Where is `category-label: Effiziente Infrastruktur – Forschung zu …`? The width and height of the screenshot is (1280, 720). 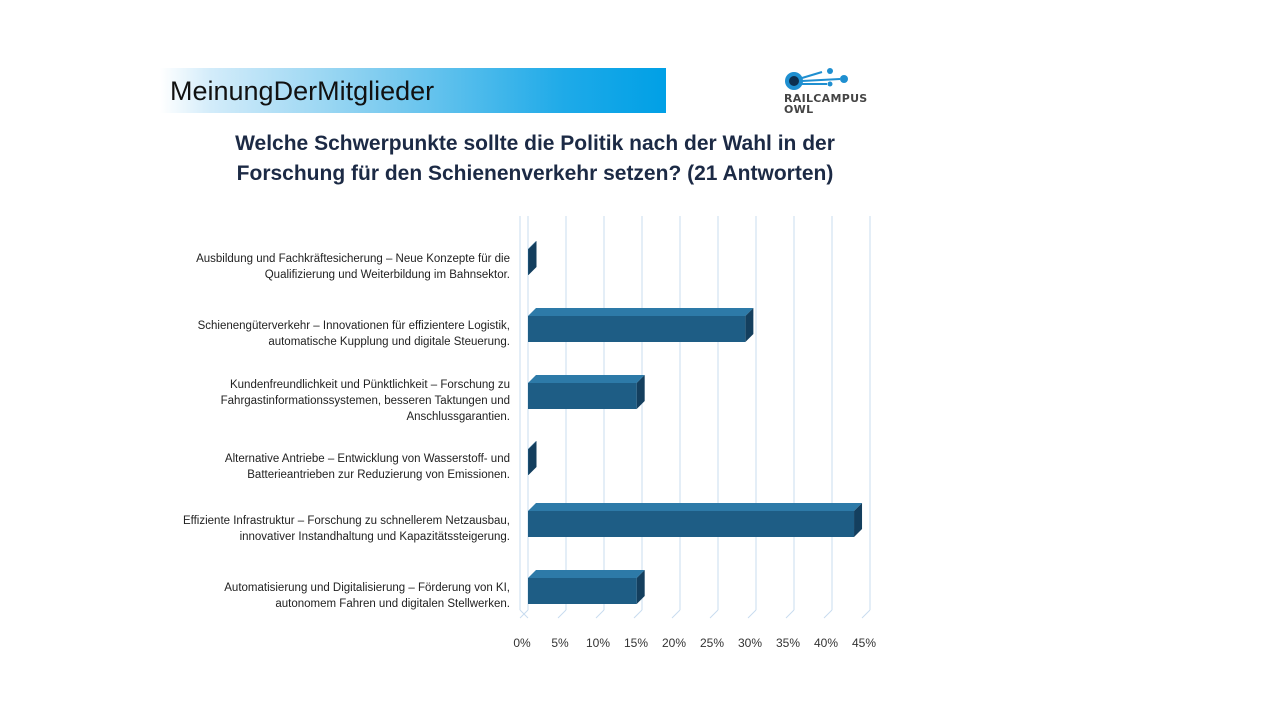
category-label: Effiziente Infrastruktur – Forschung zu … is located at coordinates (325, 529).